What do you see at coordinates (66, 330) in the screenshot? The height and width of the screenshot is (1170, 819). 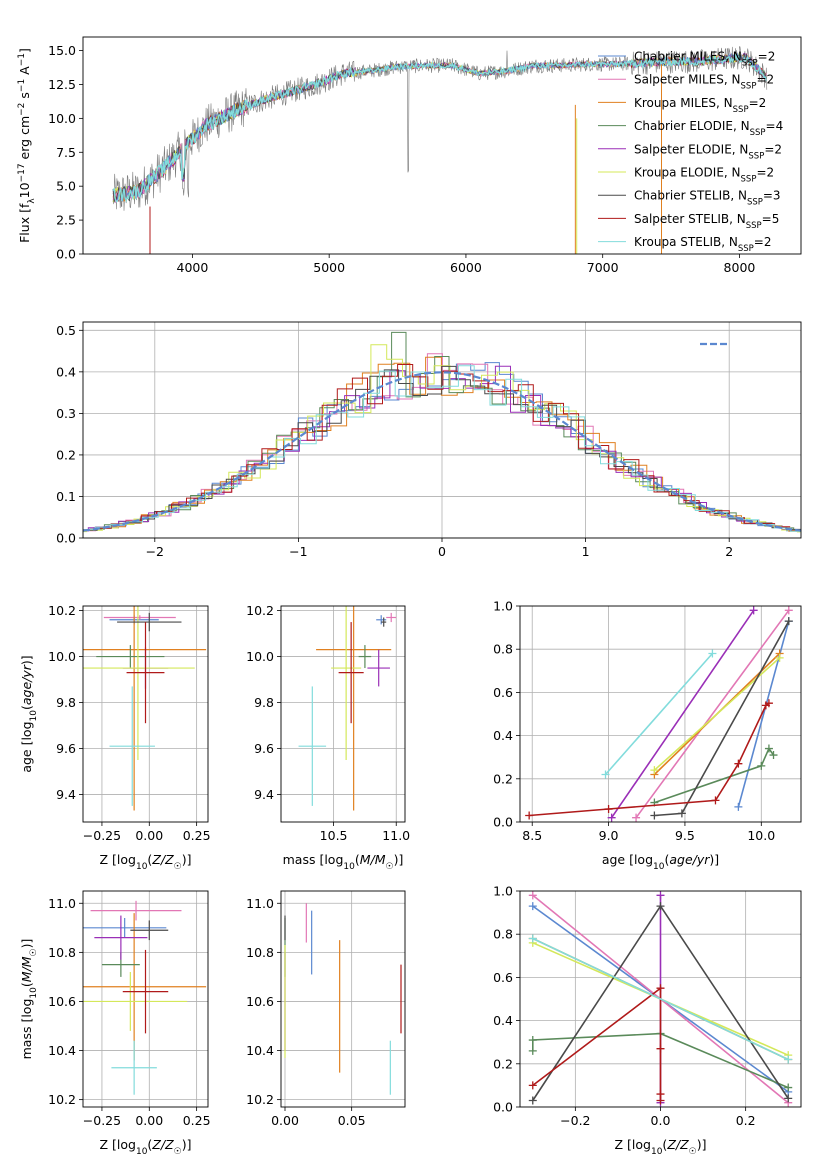 I see `y-tick-label: 0.5` at bounding box center [66, 330].